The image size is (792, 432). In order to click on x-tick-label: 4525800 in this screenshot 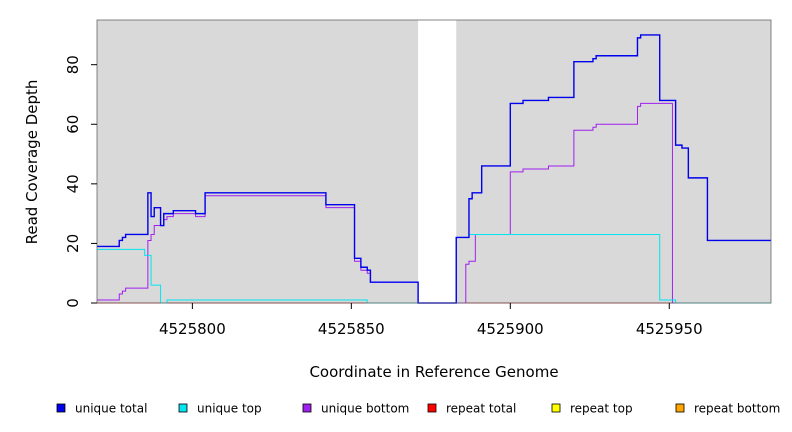, I will do `click(192, 329)`.